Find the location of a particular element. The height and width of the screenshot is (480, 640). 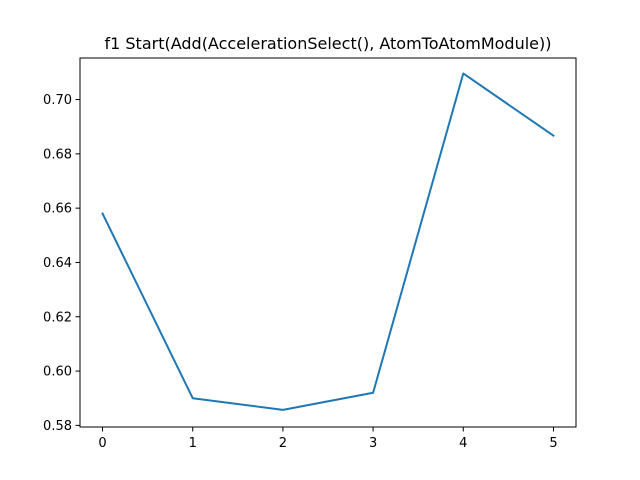

x-tick-label: 2 is located at coordinates (283, 443).